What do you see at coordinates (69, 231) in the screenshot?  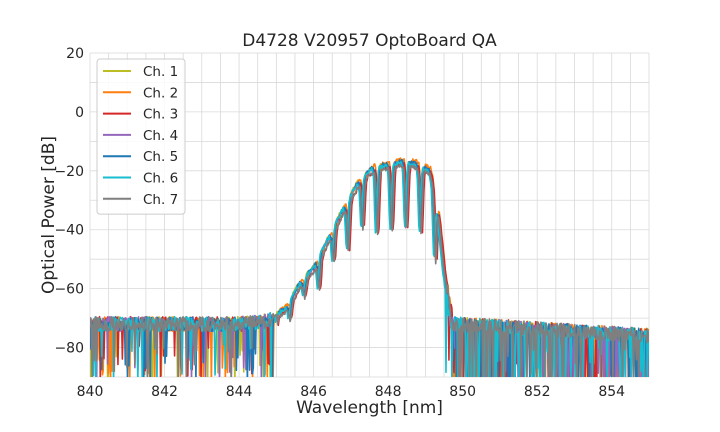 I see `y-tick-label: −40` at bounding box center [69, 231].